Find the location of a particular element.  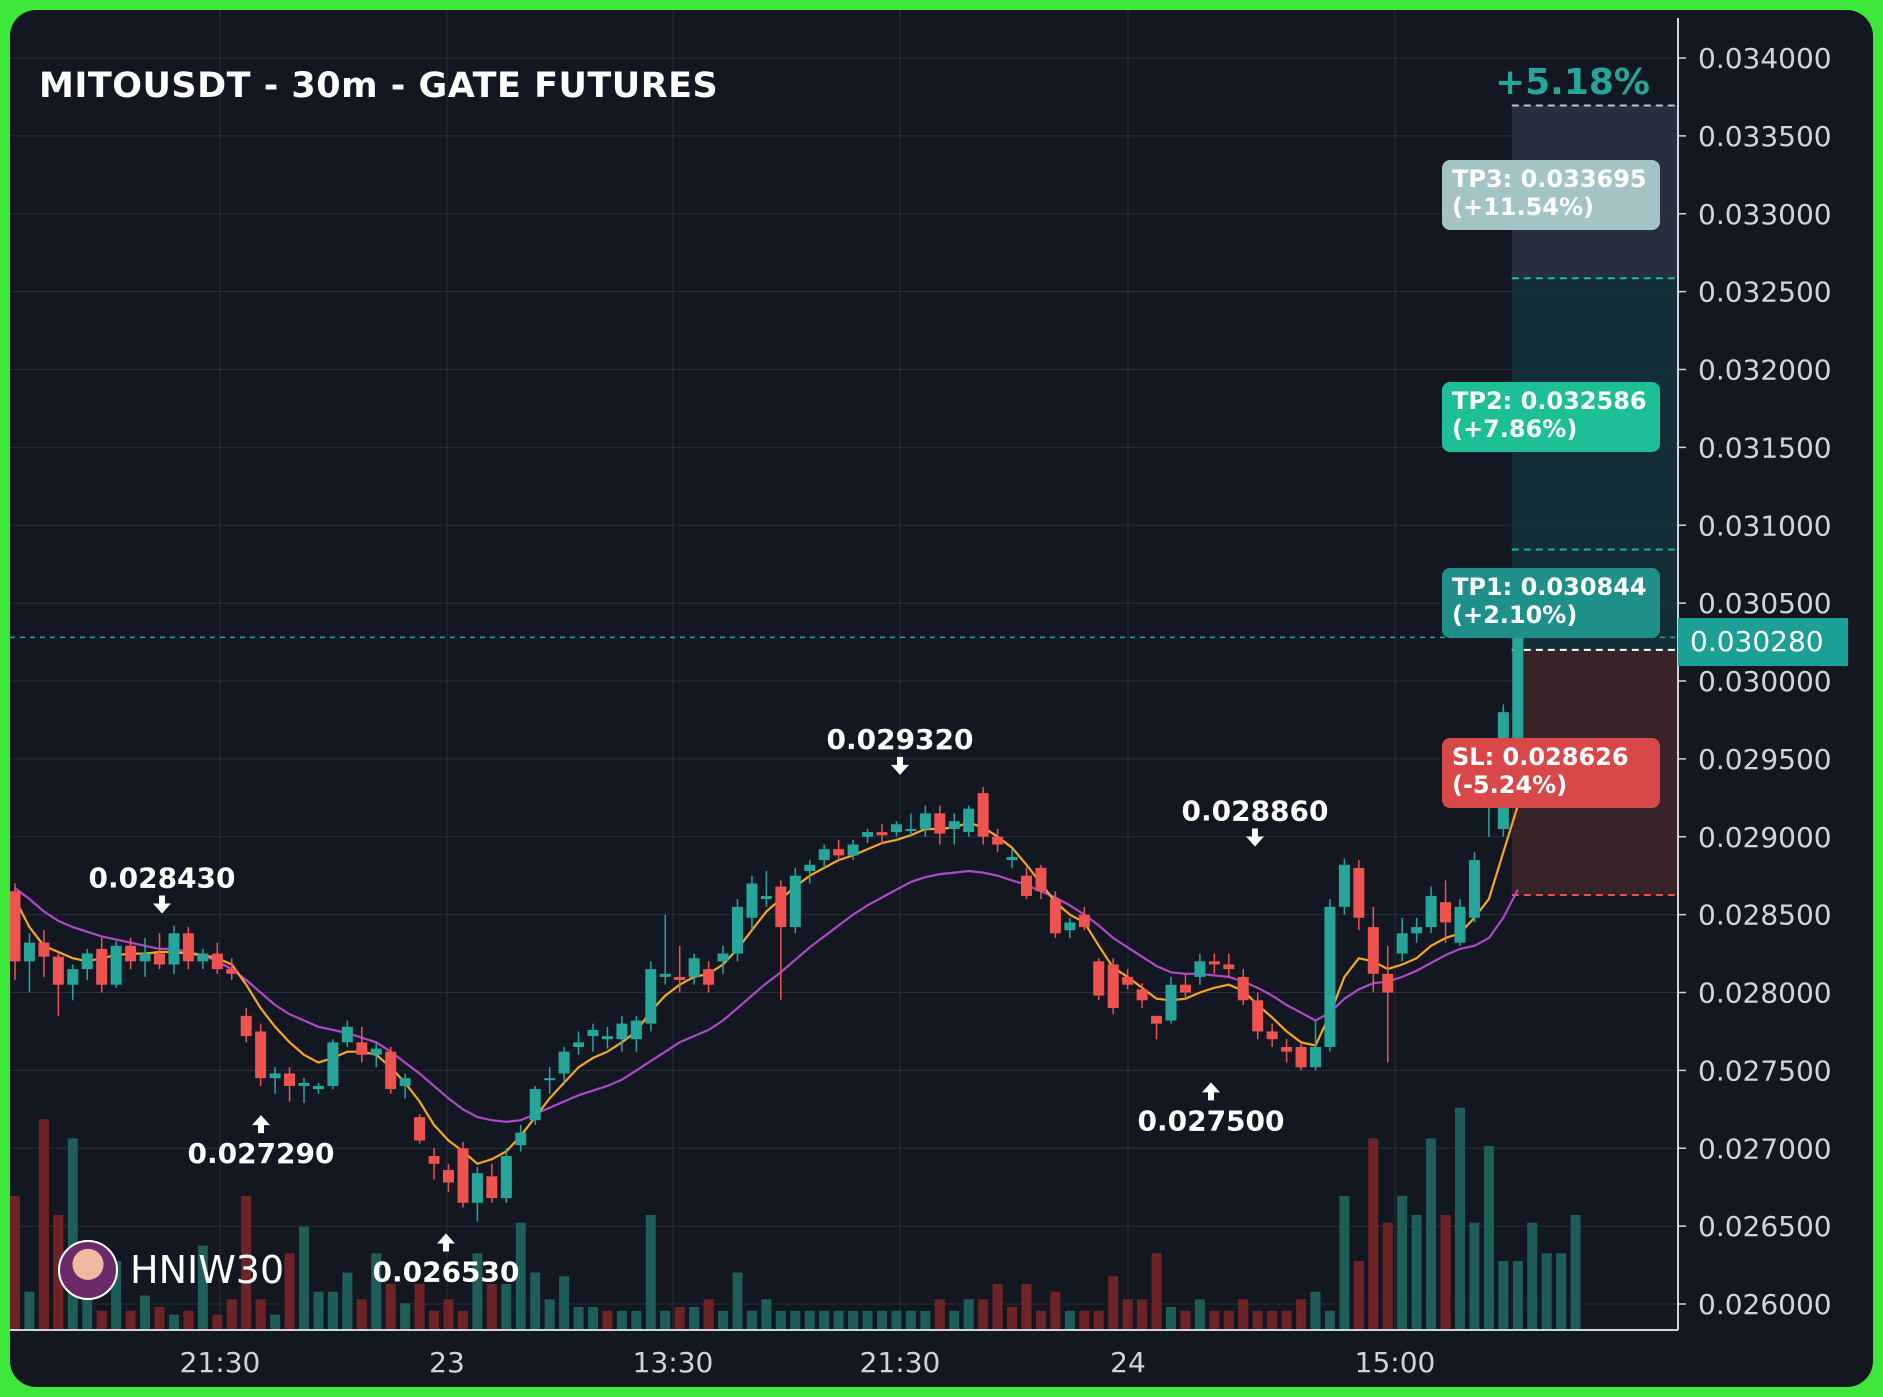

price-tick-label: 0.026500 is located at coordinates (1765, 1226).